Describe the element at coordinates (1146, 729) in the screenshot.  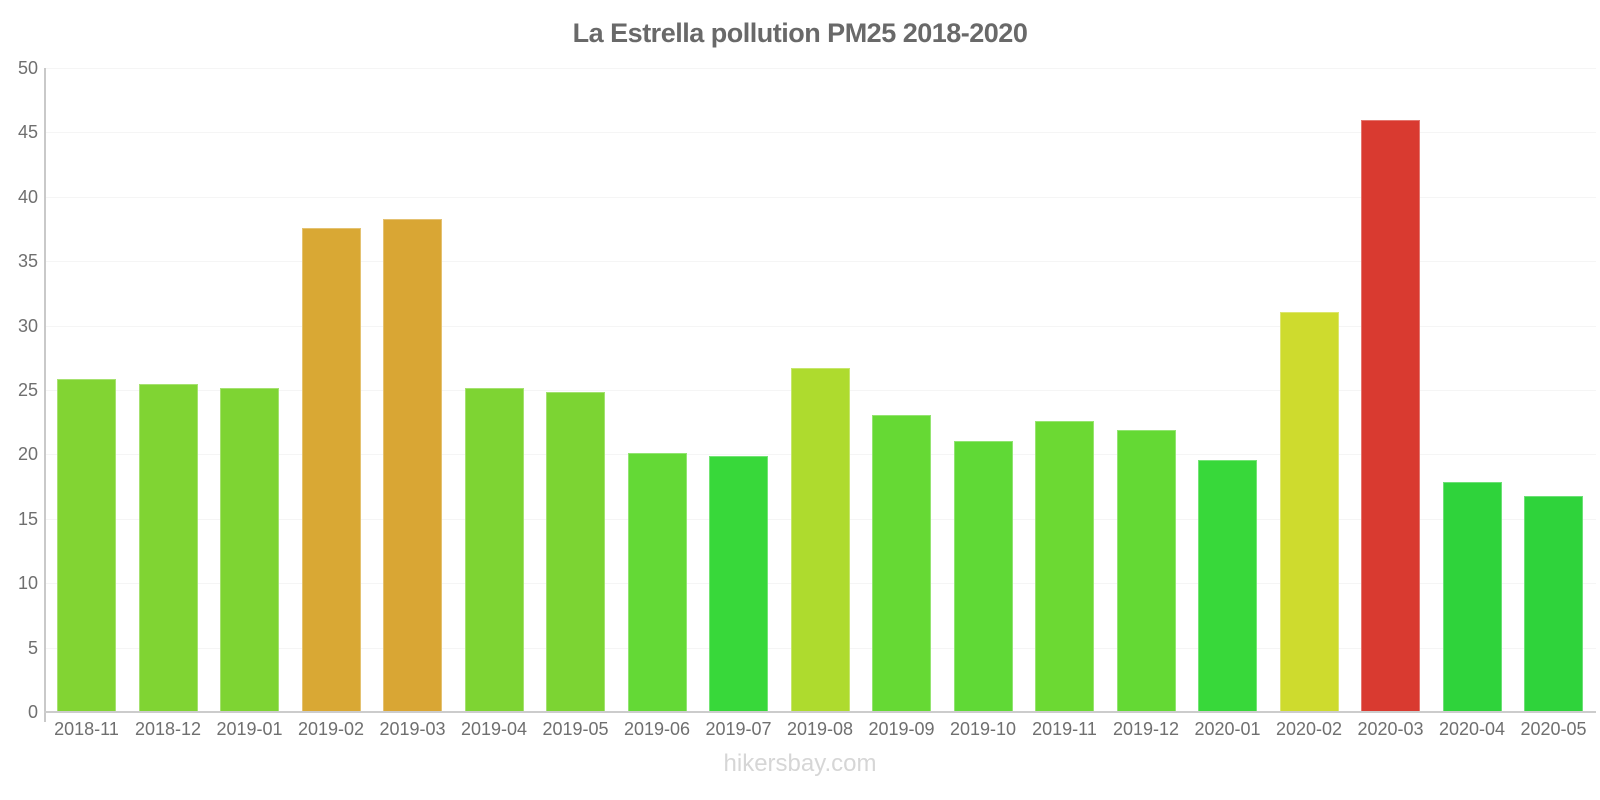
I see `x-axis-label-2019-12: 2019-12` at that location.